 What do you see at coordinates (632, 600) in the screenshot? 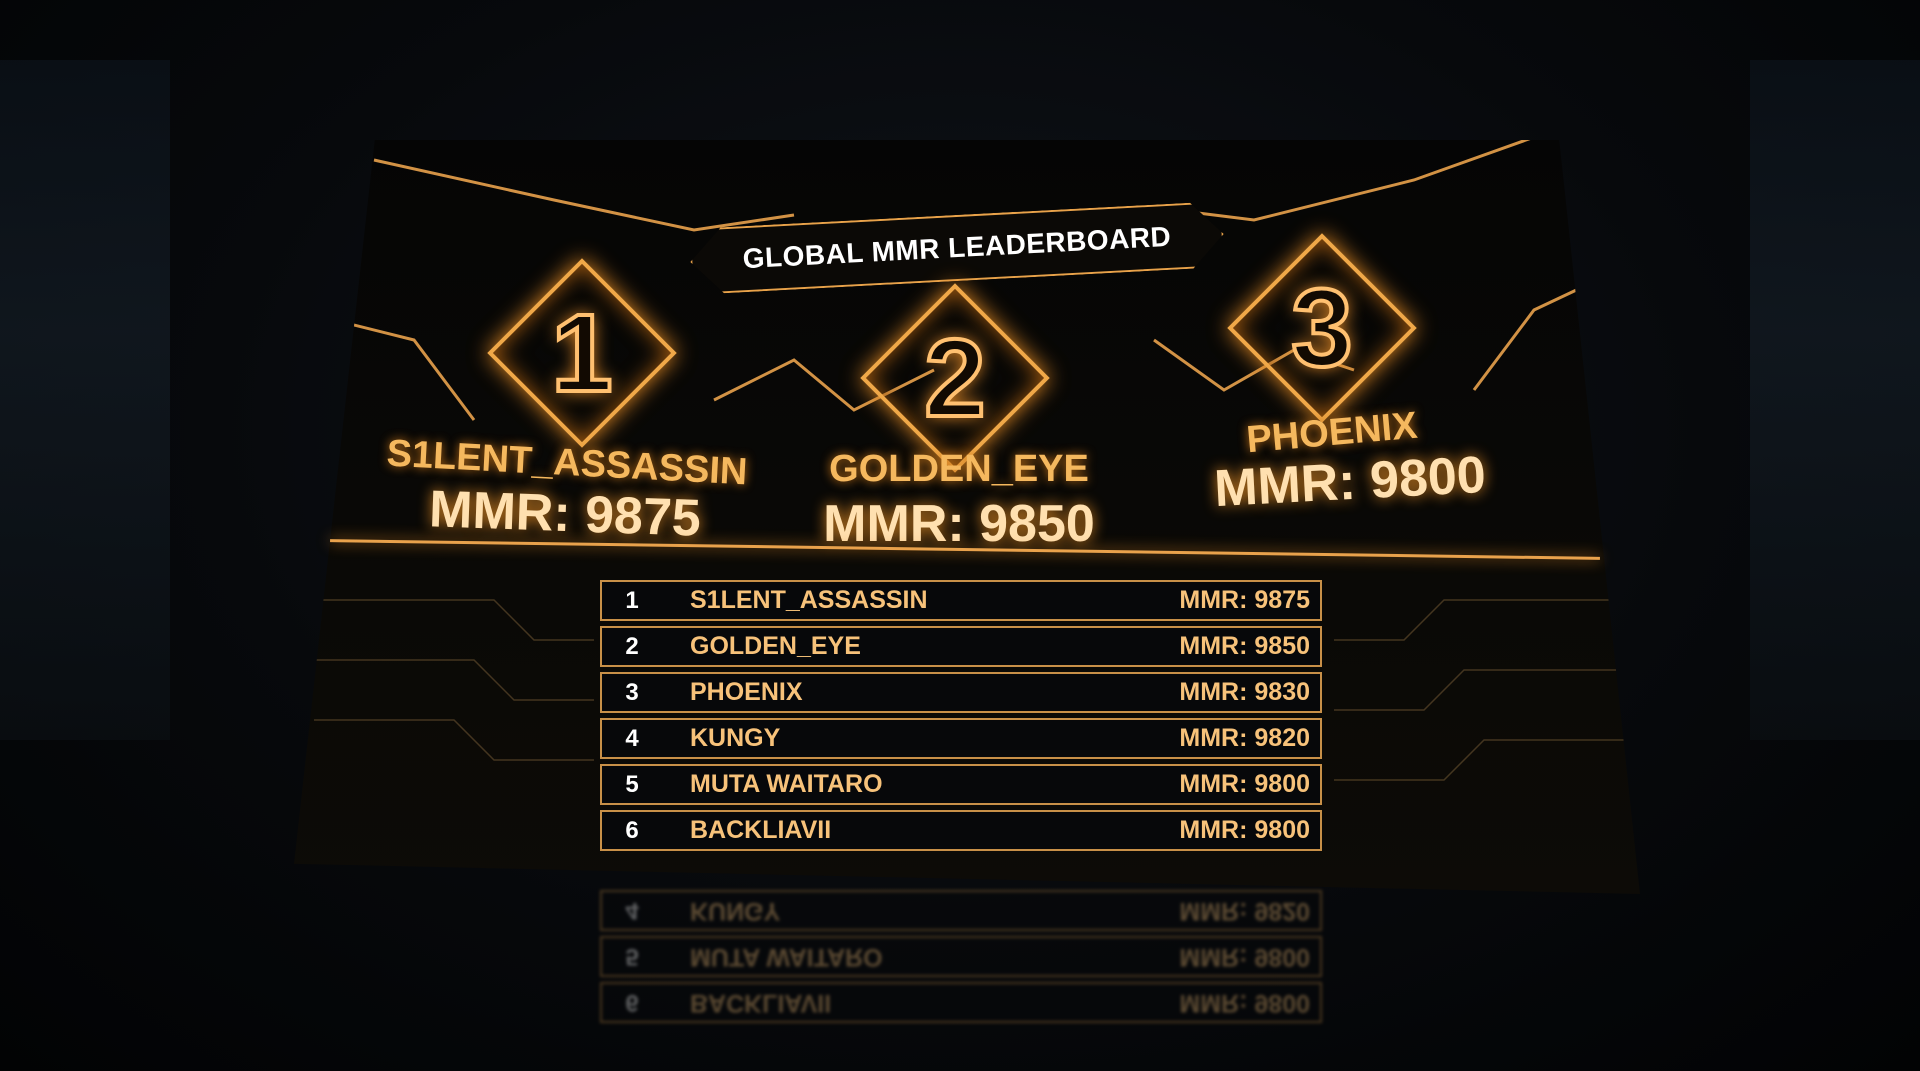
I see `row-rank: 1` at bounding box center [632, 600].